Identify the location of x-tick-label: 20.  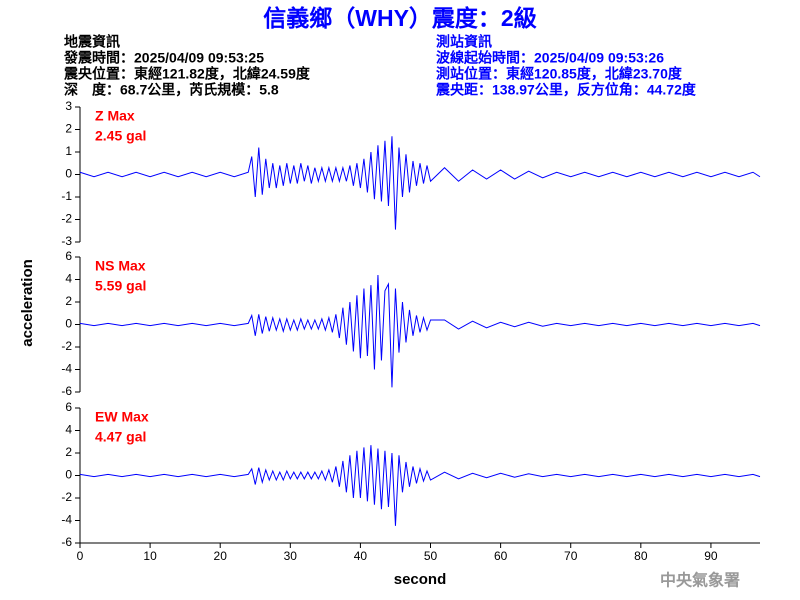
(221, 556).